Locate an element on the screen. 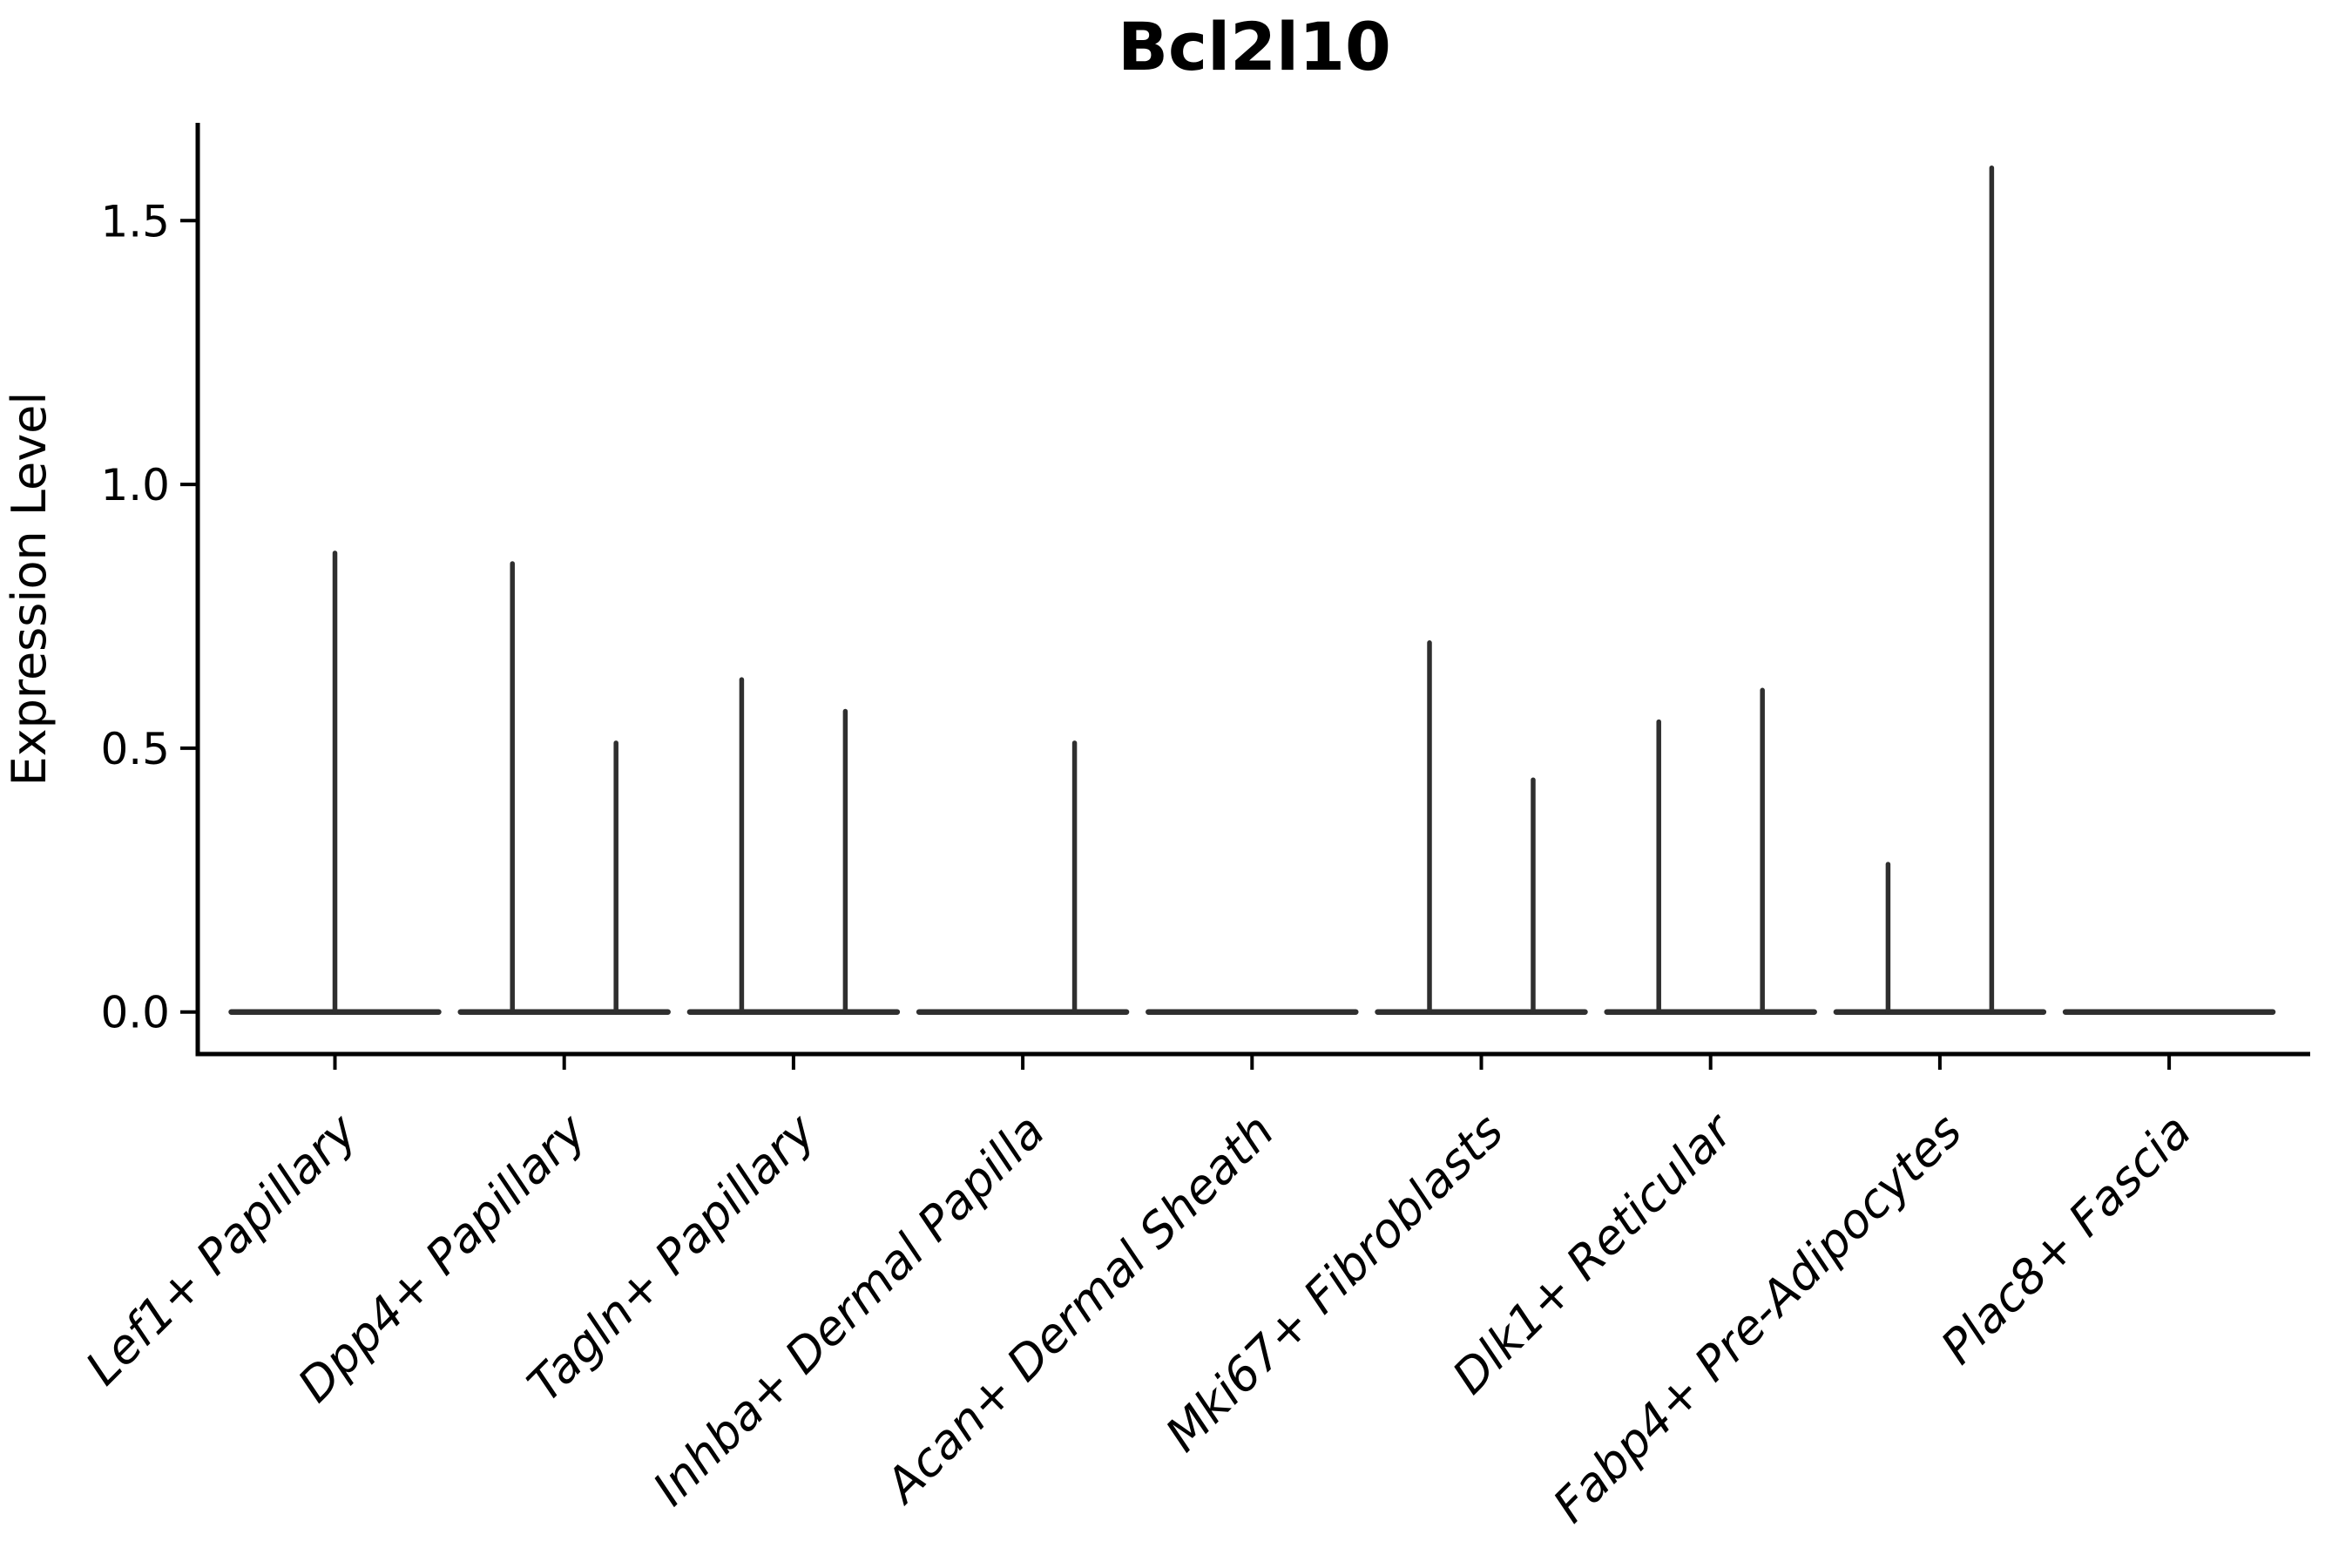 This screenshot has width=2352, height=1568. x-tick-label: Acan+ Dermal Sheath is located at coordinates (1079, 1310).